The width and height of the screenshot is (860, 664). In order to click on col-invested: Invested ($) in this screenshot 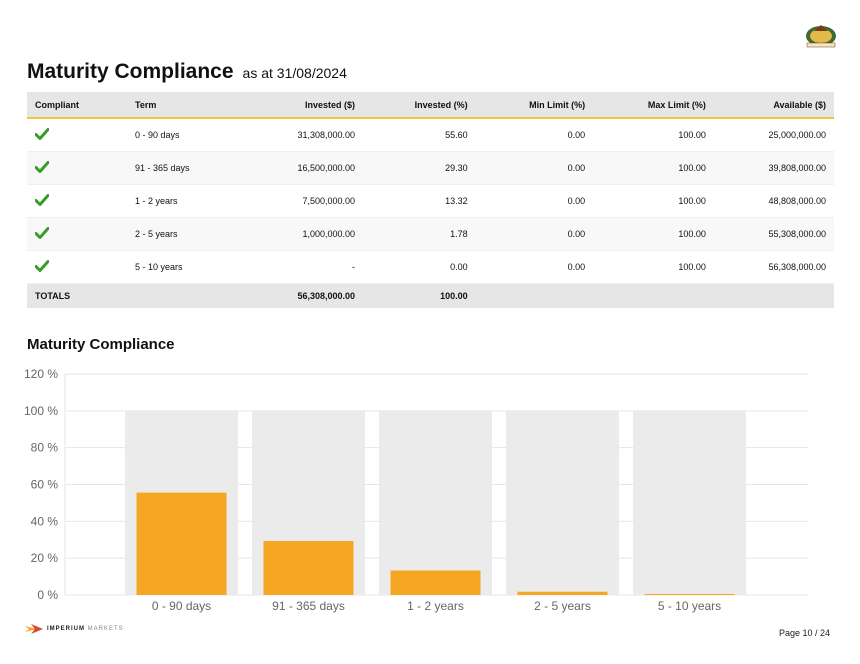, I will do `click(303, 105)`.